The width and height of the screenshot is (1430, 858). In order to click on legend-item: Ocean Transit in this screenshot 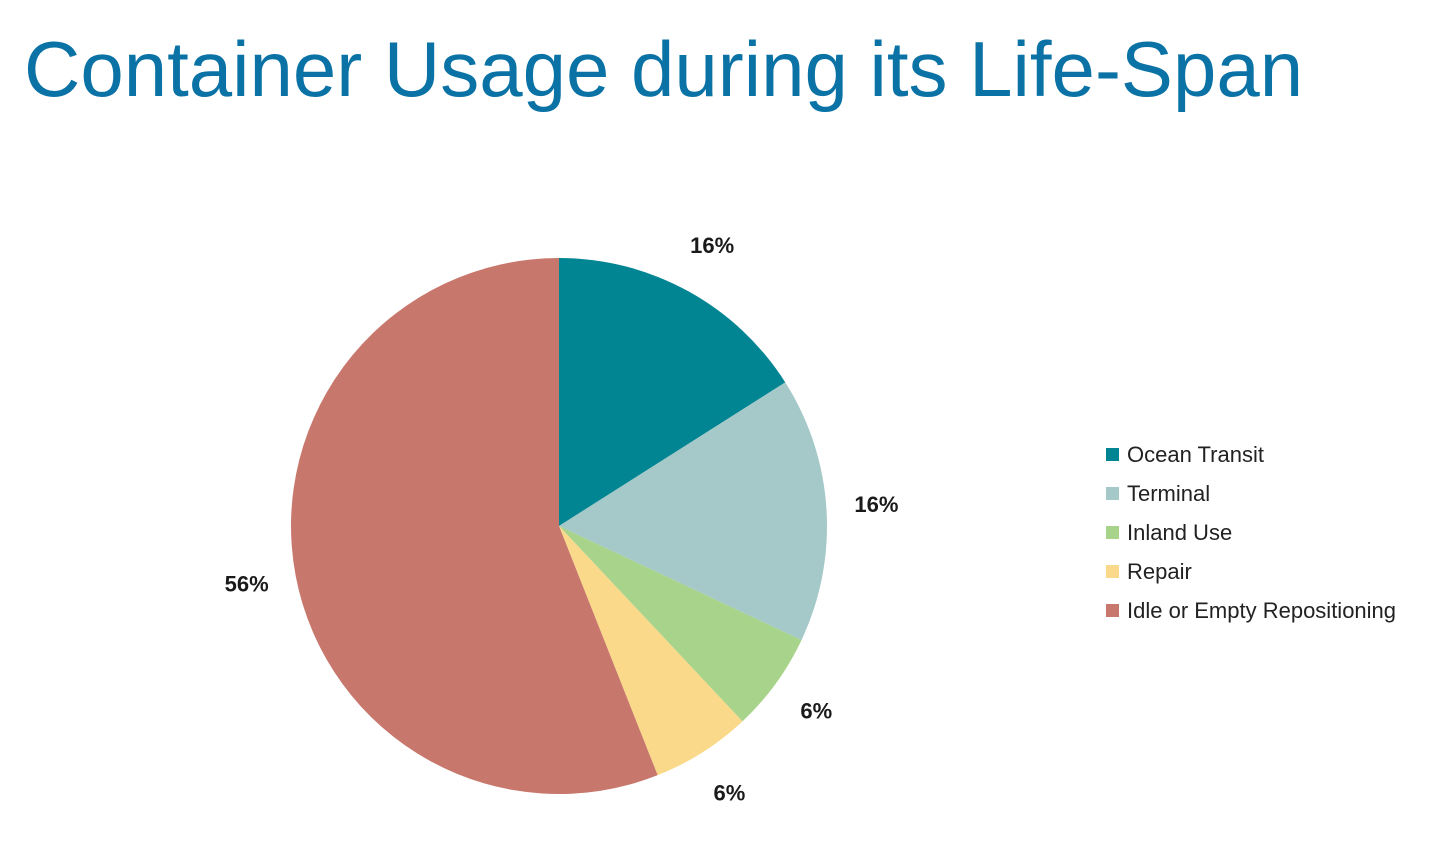, I will do `click(1251, 454)`.